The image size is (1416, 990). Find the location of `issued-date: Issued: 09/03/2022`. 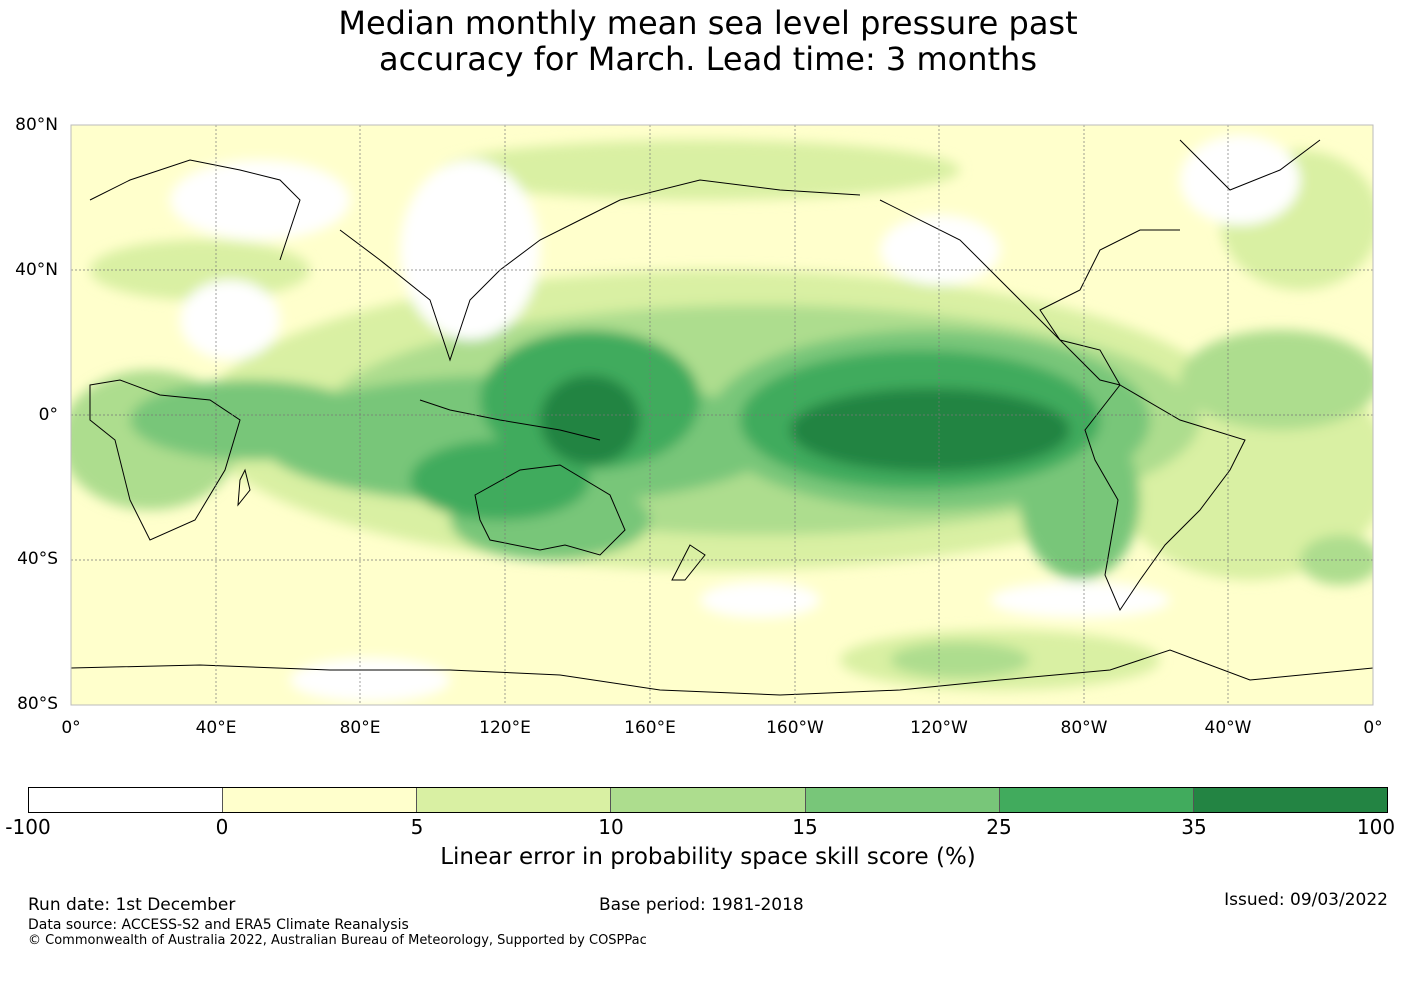

issued-date: Issued: 09/03/2022 is located at coordinates (1306, 900).